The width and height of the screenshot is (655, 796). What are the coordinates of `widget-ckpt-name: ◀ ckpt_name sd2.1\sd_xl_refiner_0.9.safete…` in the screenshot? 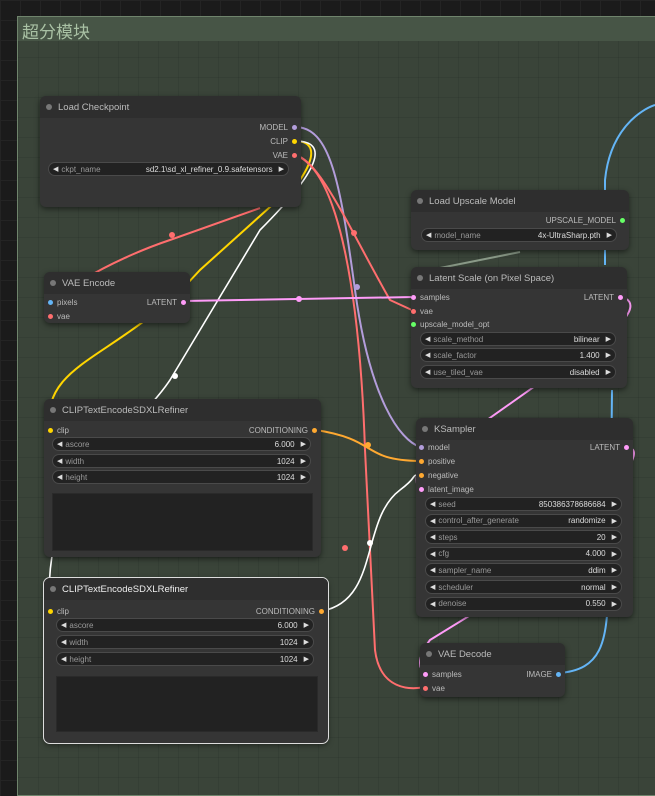 It's located at (168, 169).